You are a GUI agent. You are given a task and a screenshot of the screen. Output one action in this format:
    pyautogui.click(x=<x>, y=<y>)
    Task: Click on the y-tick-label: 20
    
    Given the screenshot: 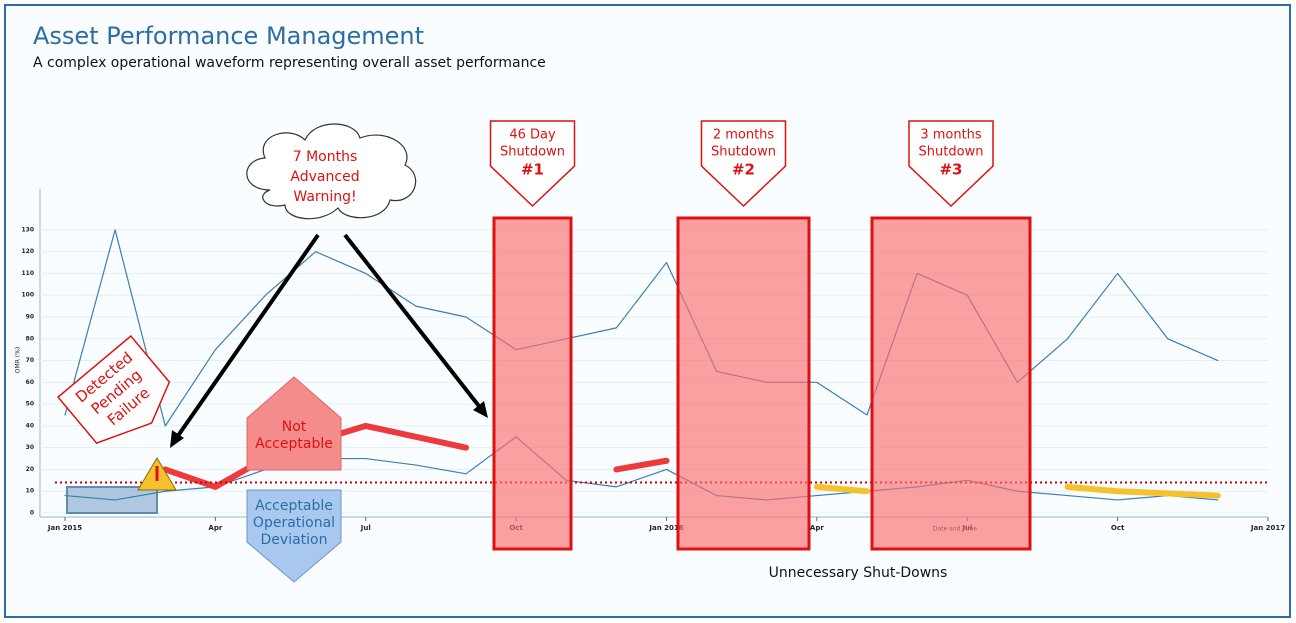 What is the action you would take?
    pyautogui.click(x=30, y=469)
    